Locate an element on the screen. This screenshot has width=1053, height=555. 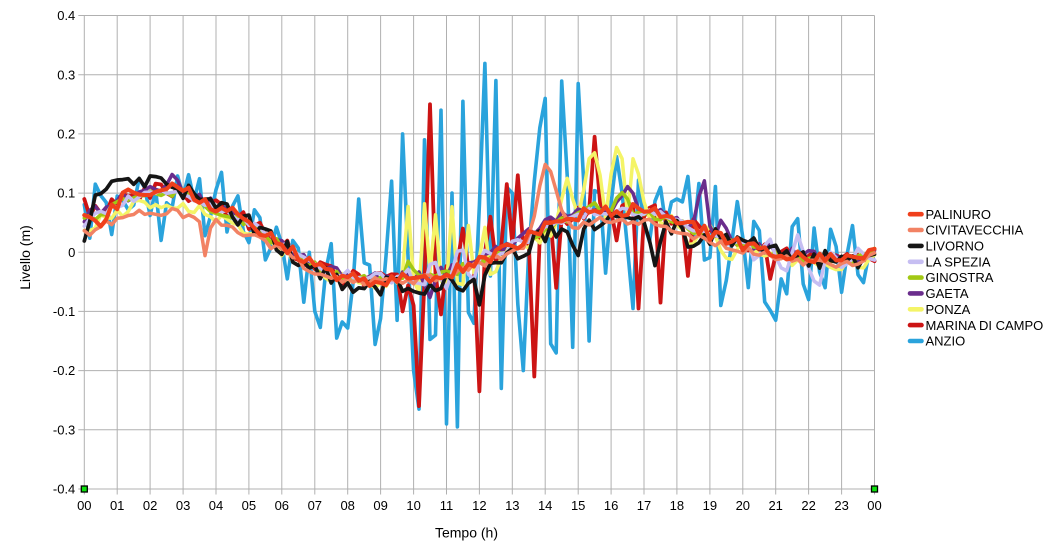
svg-text: -0.2 is located at coordinates (64, 370).